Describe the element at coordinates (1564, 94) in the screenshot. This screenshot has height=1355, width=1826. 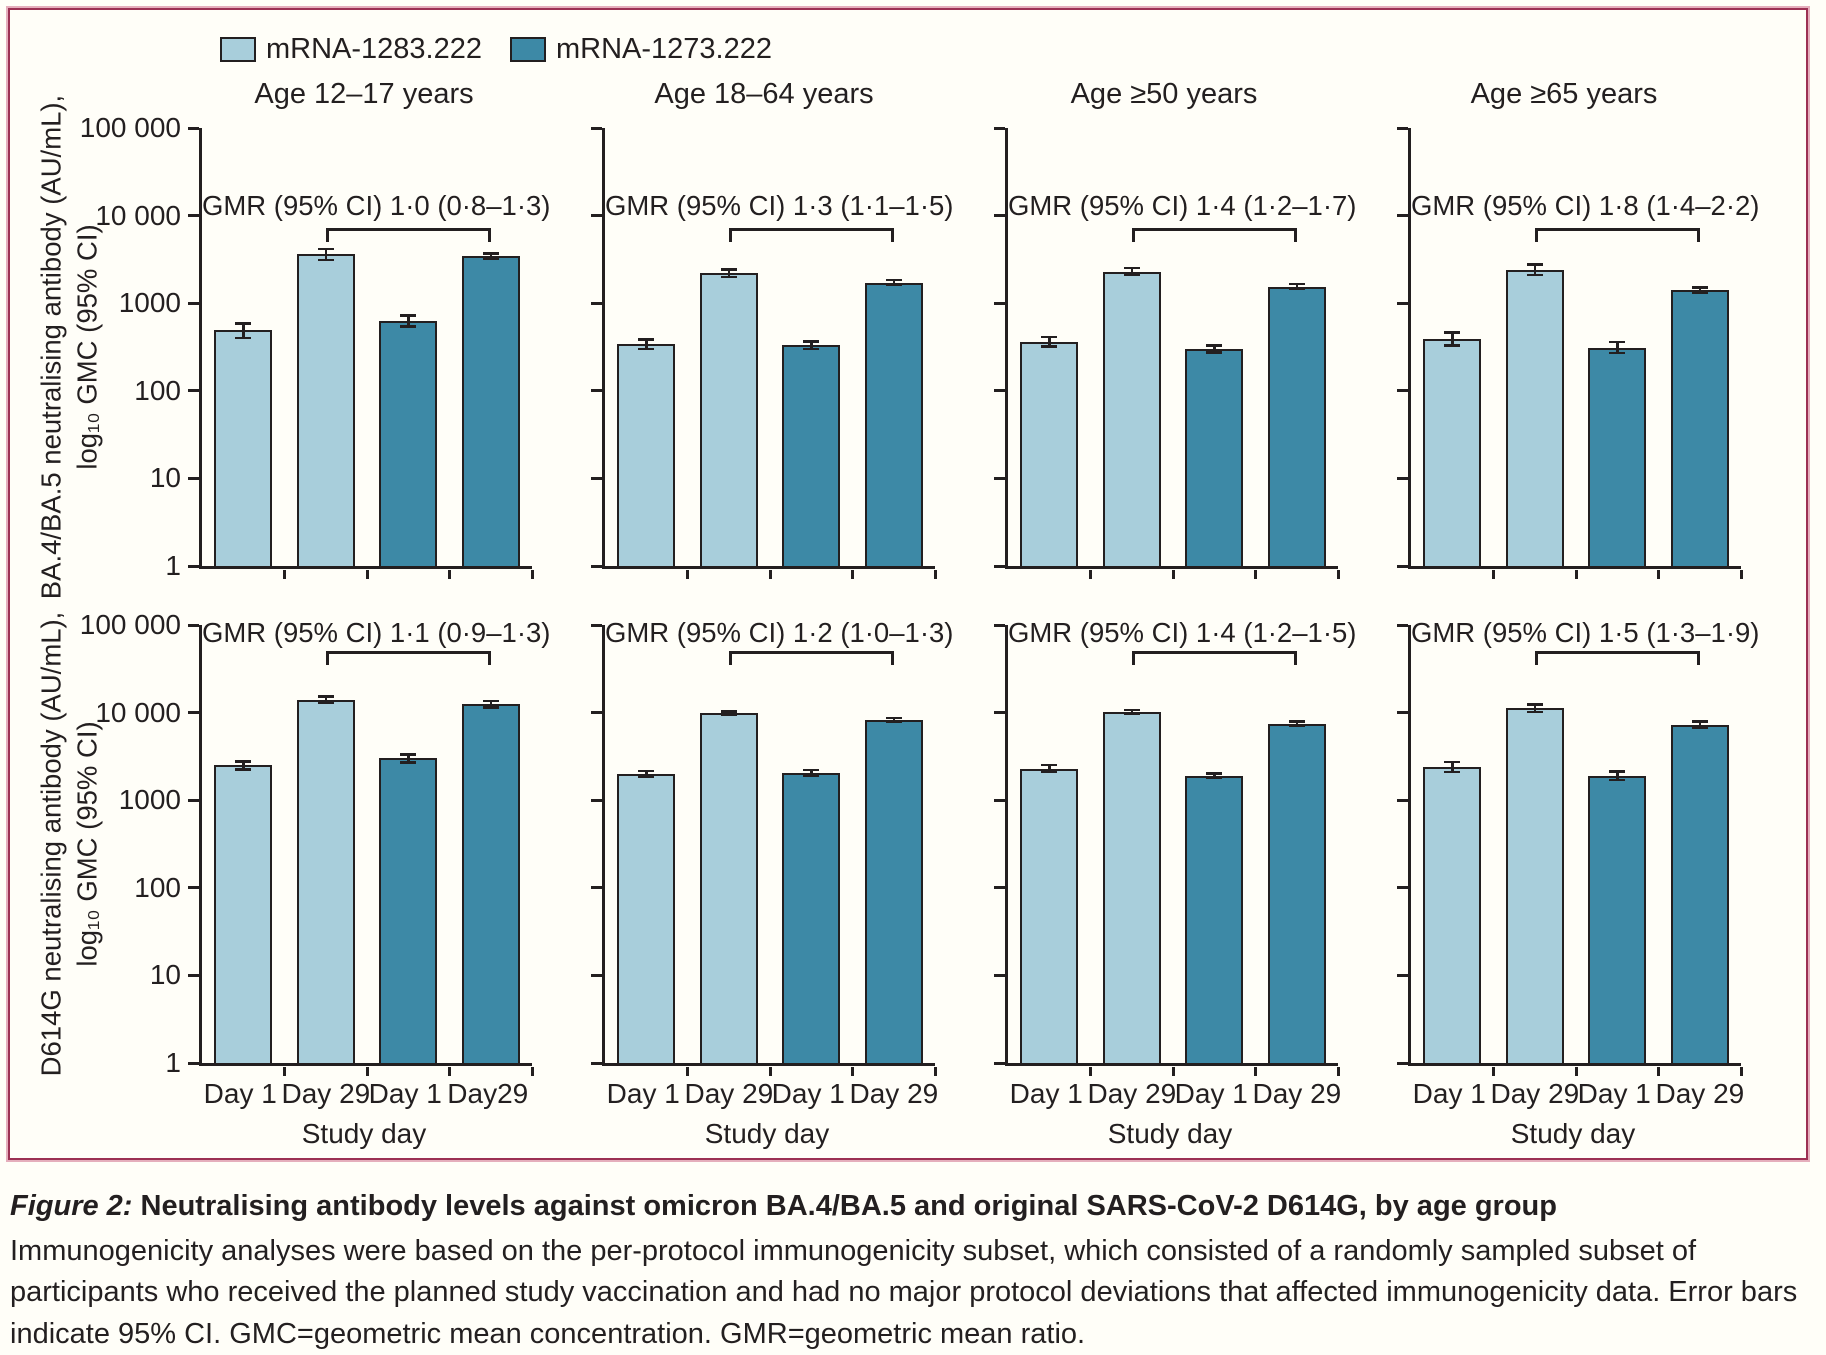
I see `column-header-age-65plus: Age ≥65 years` at that location.